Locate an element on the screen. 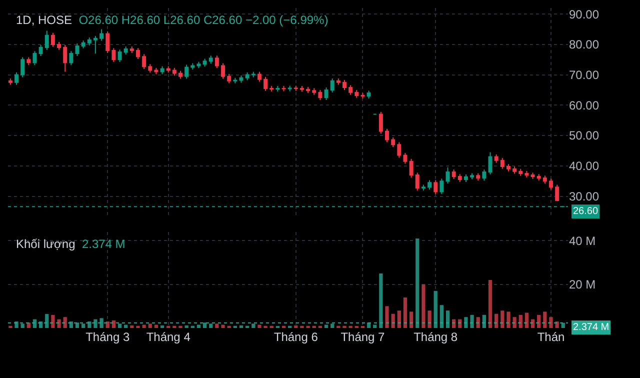 The width and height of the screenshot is (640, 378). ref-line-label: 26.60 is located at coordinates (585, 211).